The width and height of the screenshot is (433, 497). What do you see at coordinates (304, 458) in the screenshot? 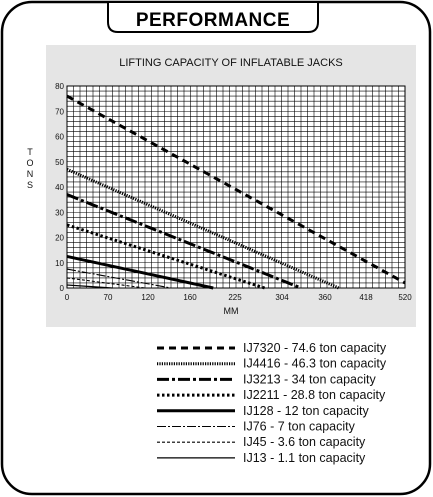
I see `legend-entry: IJ13 - 1.1 ton capacity` at bounding box center [304, 458].